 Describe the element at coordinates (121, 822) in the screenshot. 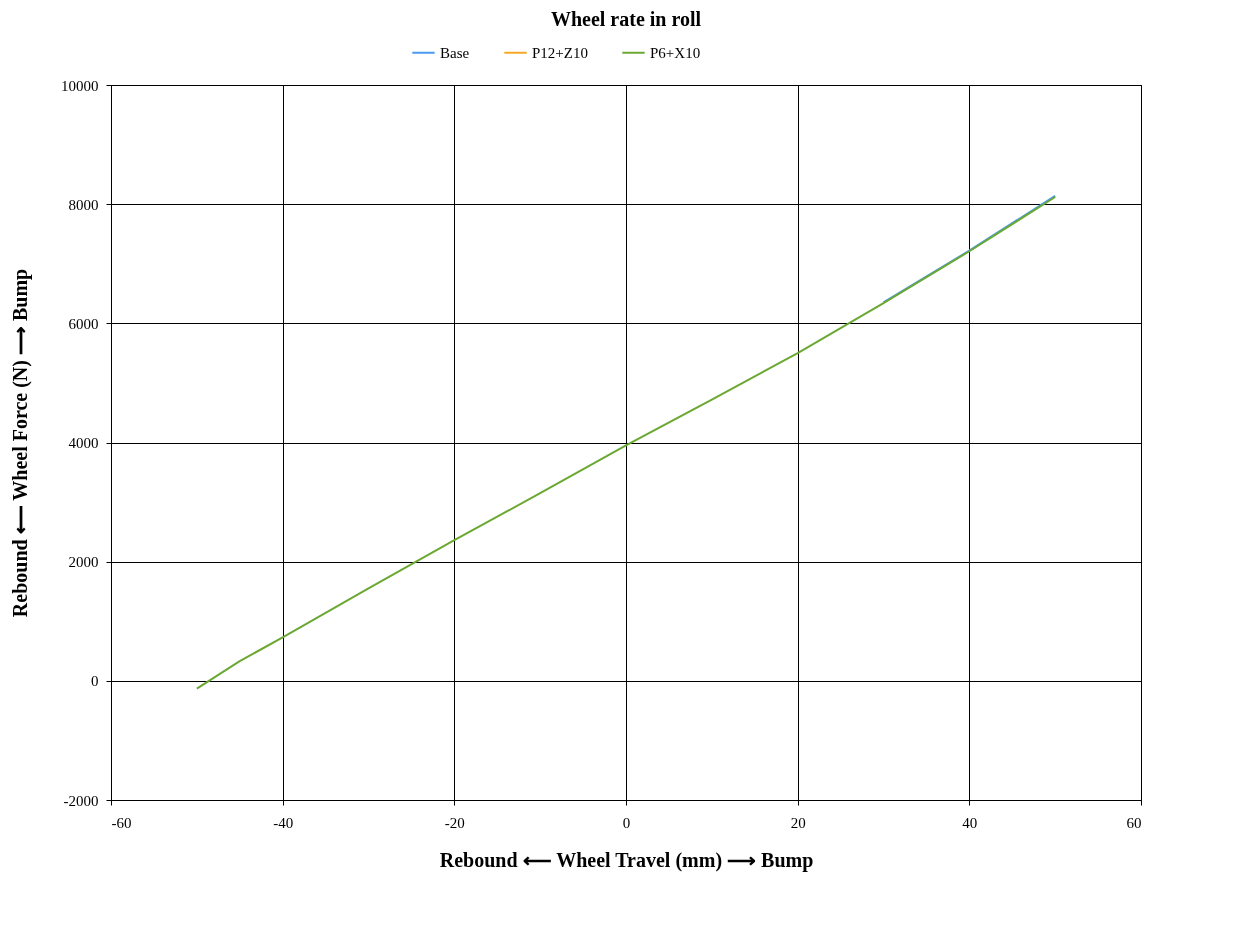

I see `x-tick-label: -60` at that location.